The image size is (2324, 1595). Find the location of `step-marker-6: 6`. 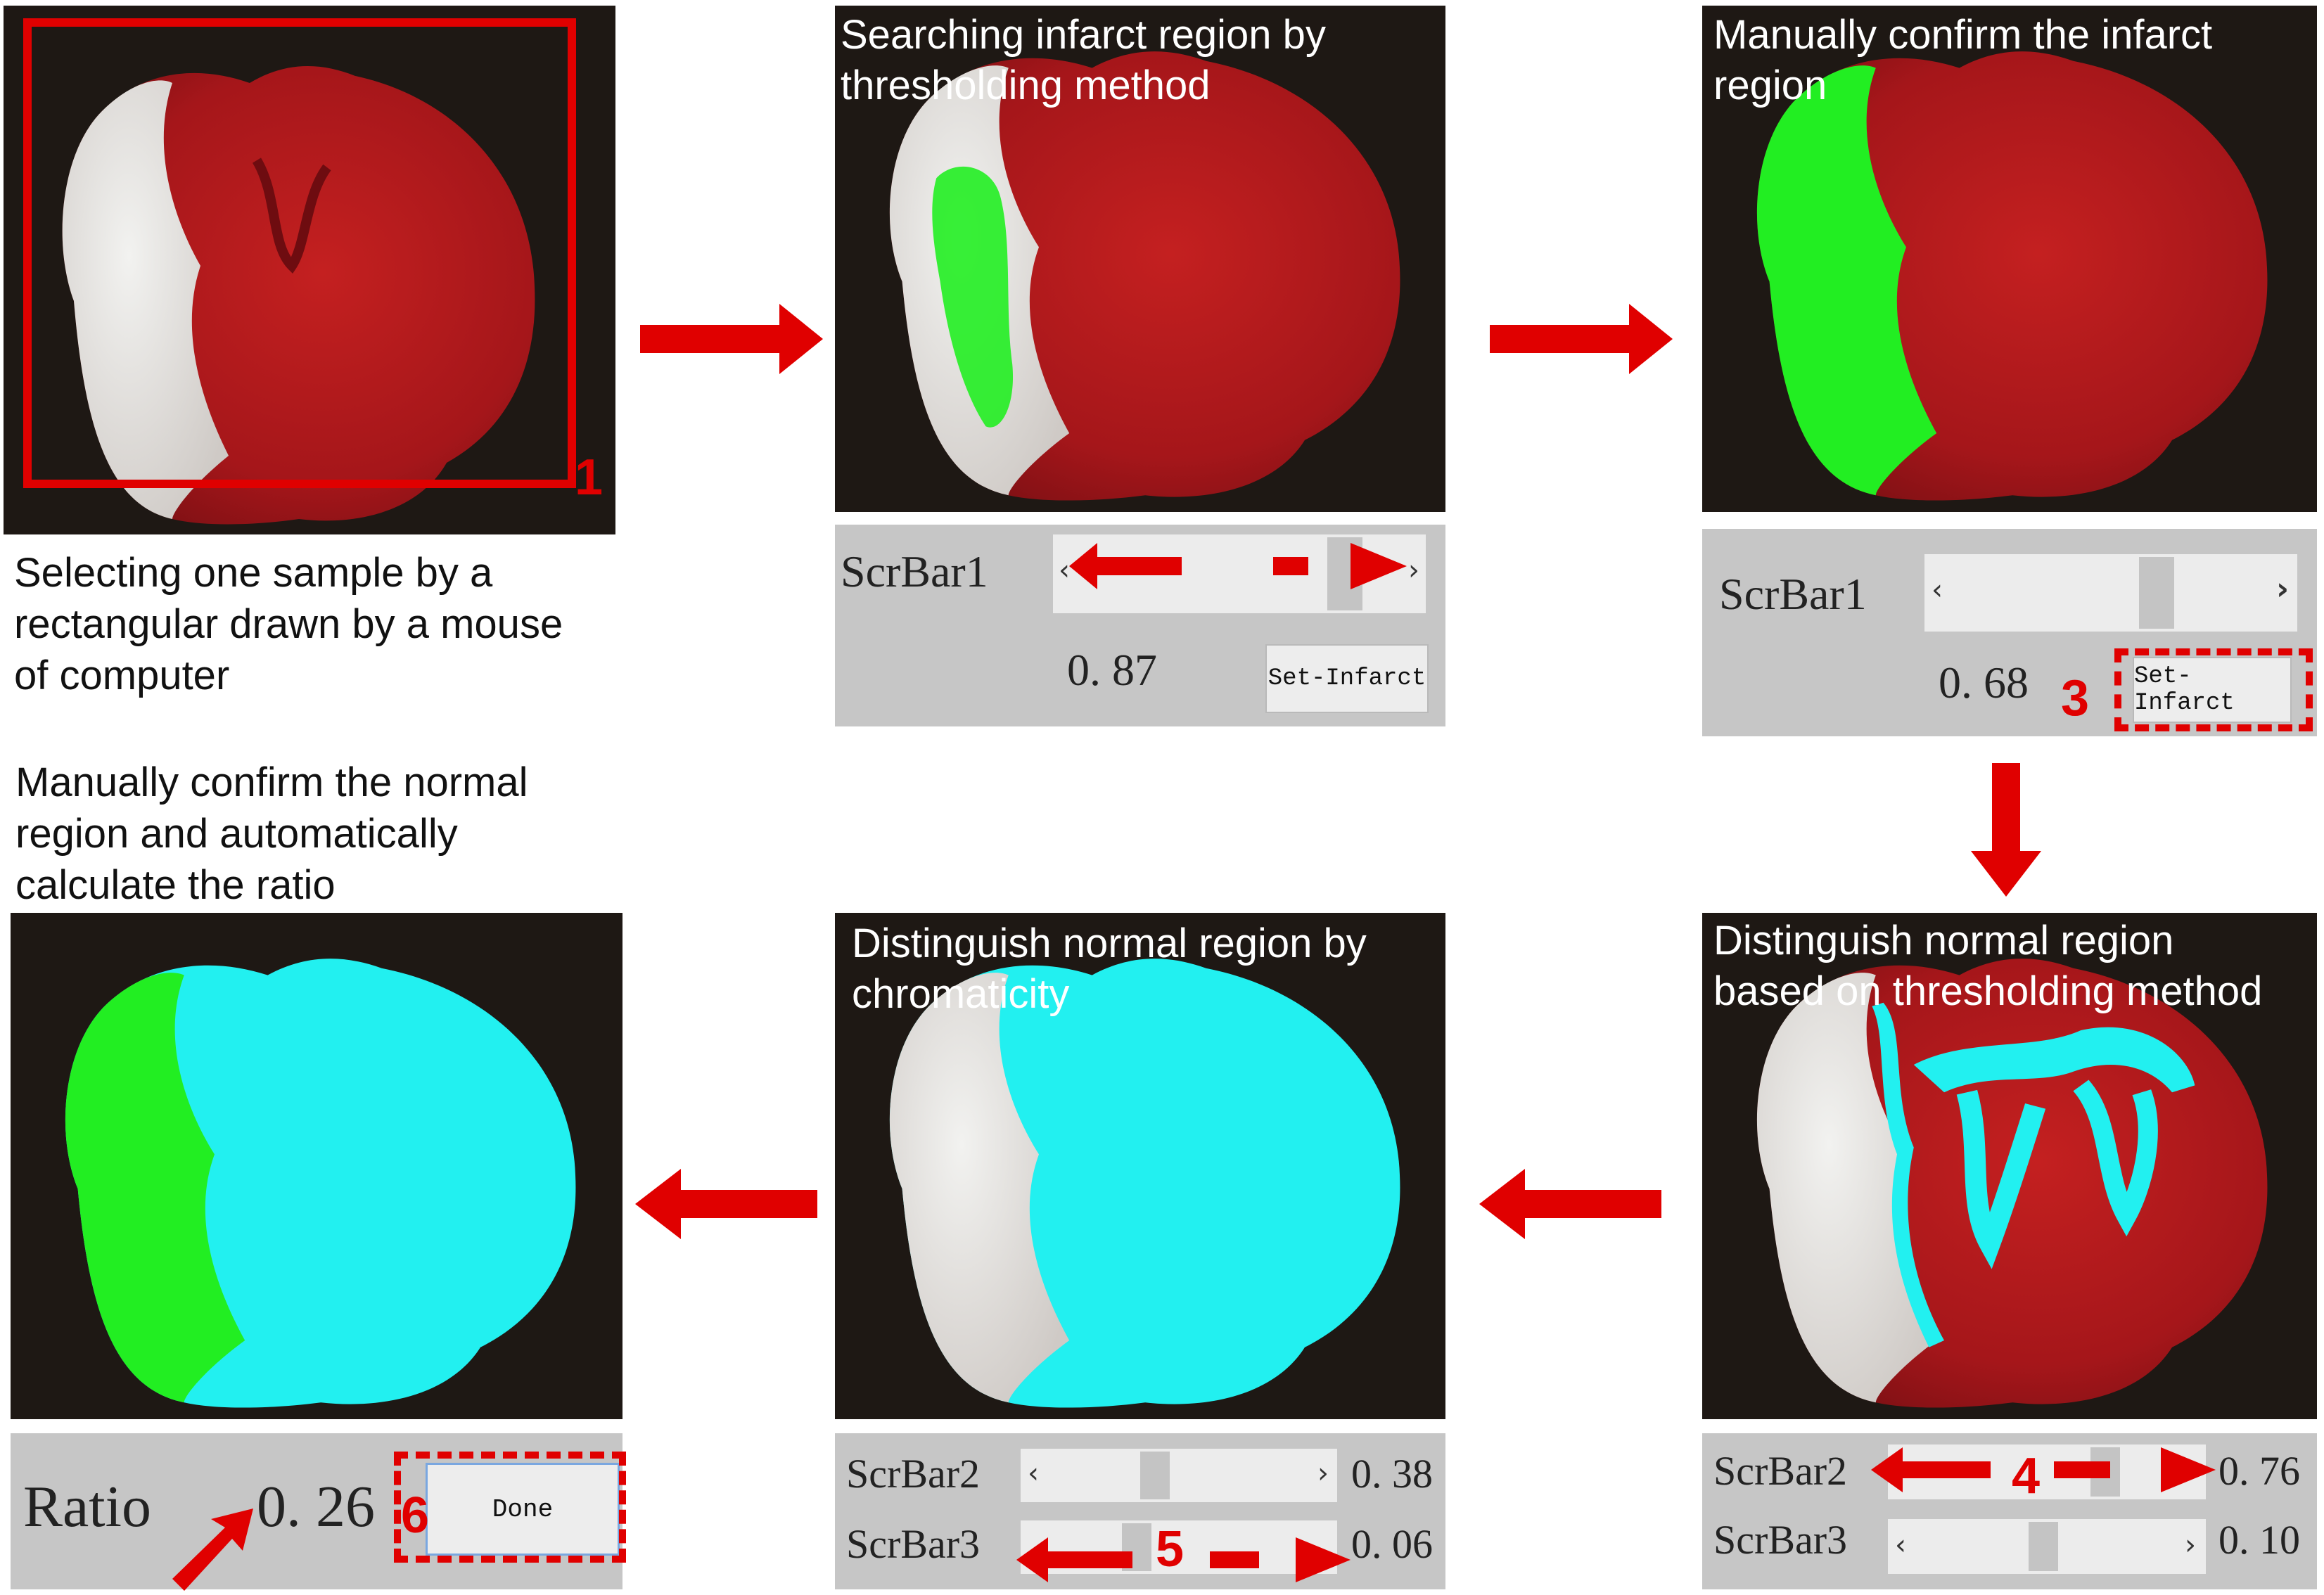

step-marker-6: 6 is located at coordinates (415, 1515).